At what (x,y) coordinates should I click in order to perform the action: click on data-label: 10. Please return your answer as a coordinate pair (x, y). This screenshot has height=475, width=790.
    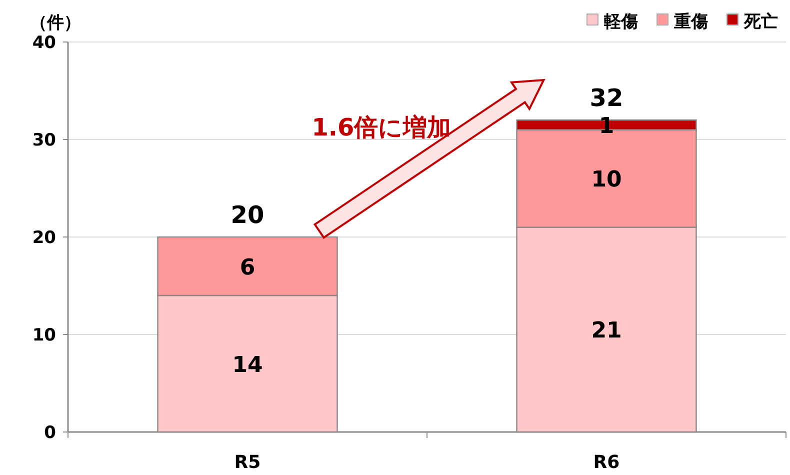
    Looking at the image, I should click on (606, 180).